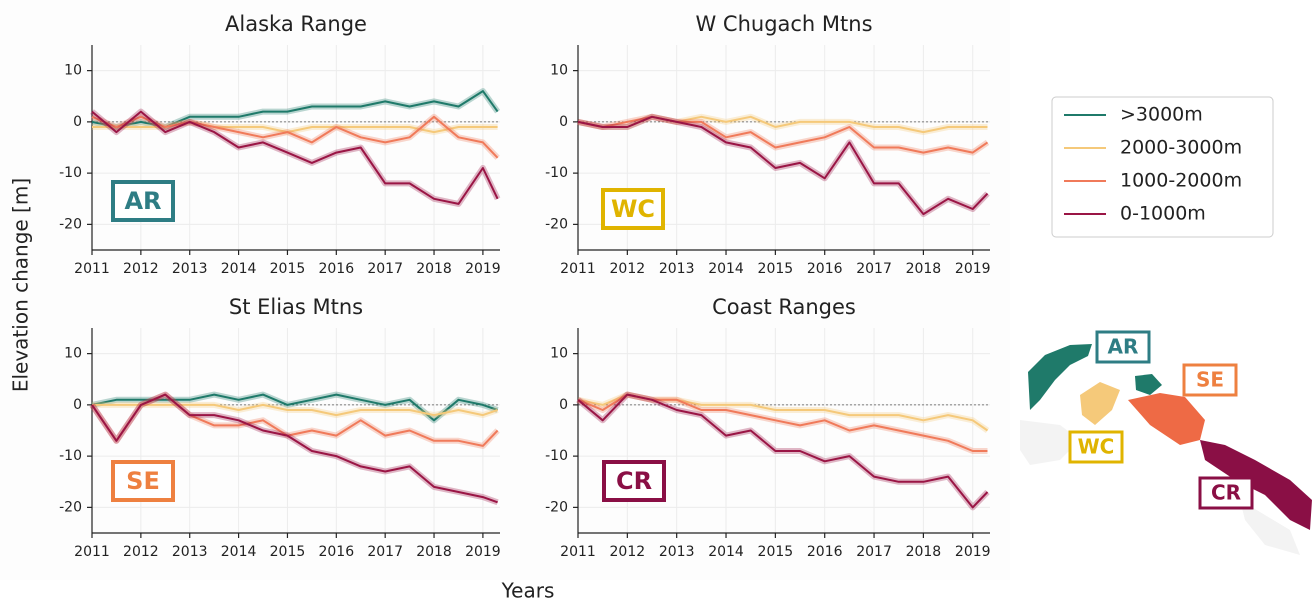  Describe the element at coordinates (296, 24) in the screenshot. I see `chart-title: Alaska Range` at that location.